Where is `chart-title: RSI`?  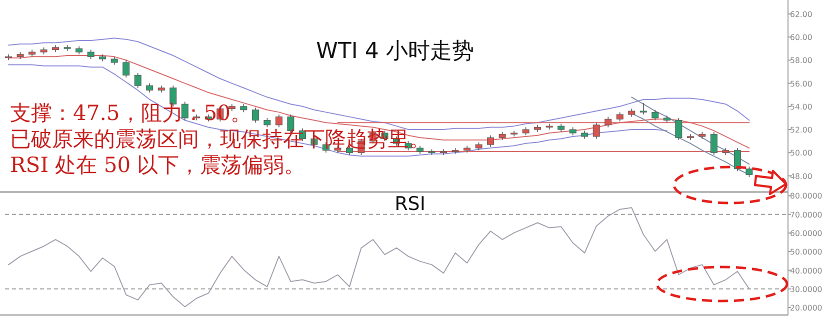
chart-title: RSI is located at coordinates (410, 204).